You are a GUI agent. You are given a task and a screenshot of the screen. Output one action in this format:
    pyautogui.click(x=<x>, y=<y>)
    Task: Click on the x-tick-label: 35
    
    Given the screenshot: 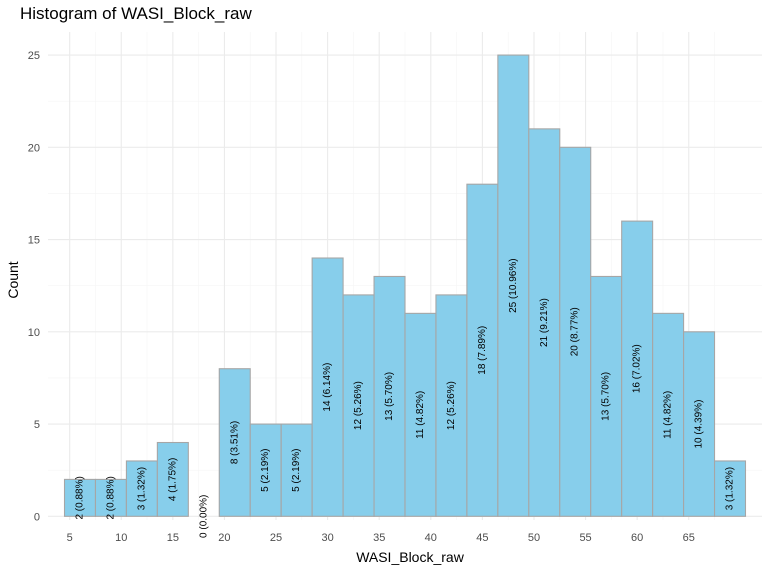 What is the action you would take?
    pyautogui.click(x=379, y=538)
    